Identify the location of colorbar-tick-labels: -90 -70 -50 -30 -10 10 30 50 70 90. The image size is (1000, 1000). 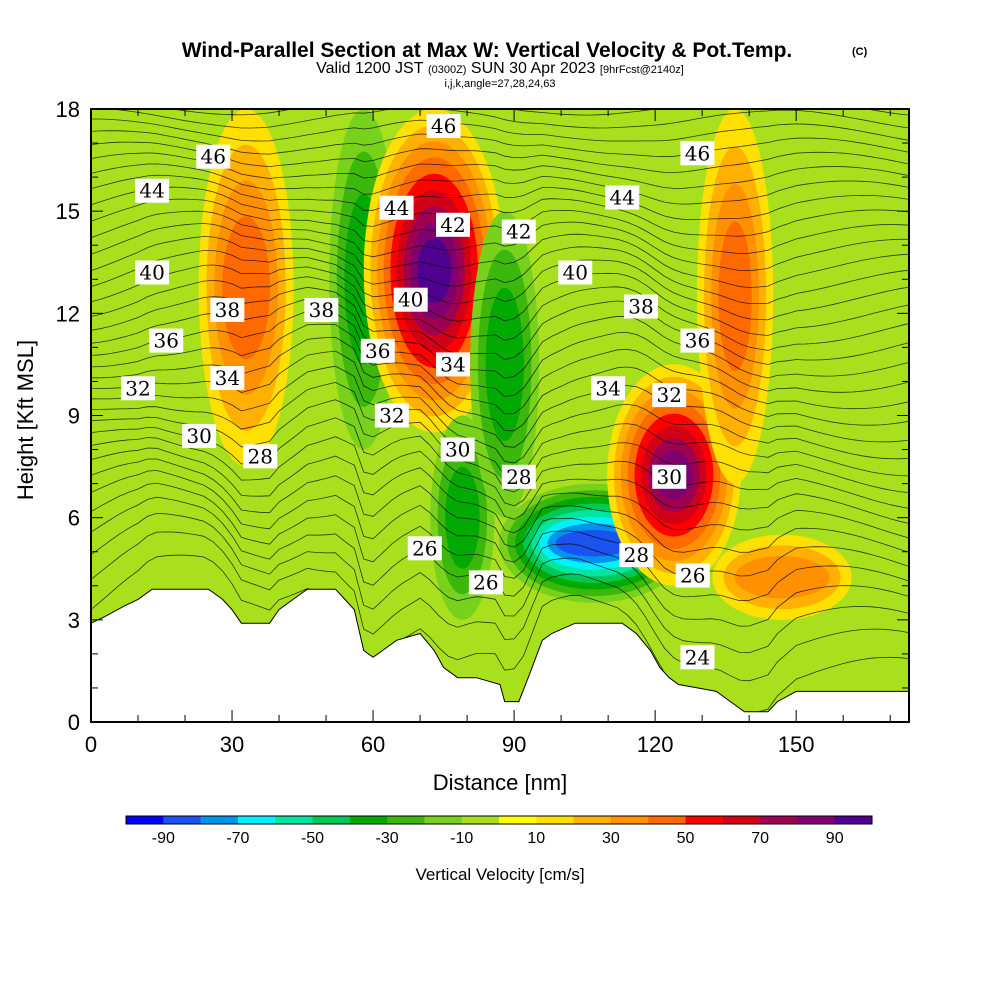
(498, 838).